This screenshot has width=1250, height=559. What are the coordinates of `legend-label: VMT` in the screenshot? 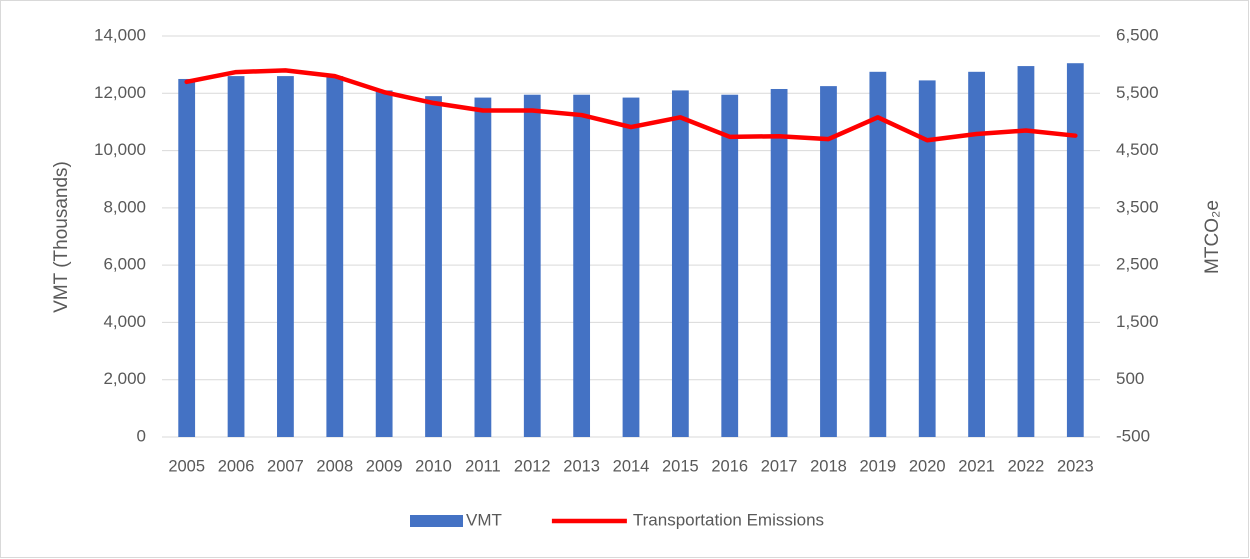 It's located at (484, 519).